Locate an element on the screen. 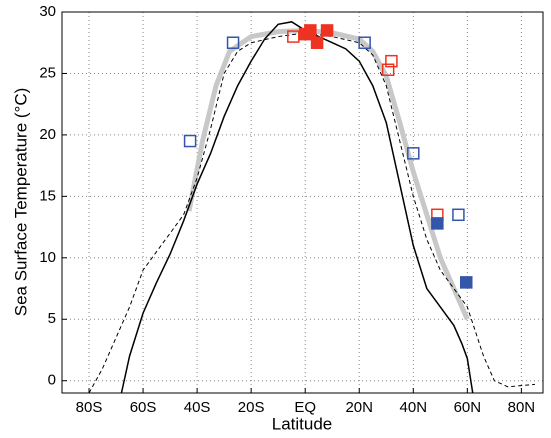 The width and height of the screenshot is (551, 438). x-tick-label: 40S is located at coordinates (197, 407).